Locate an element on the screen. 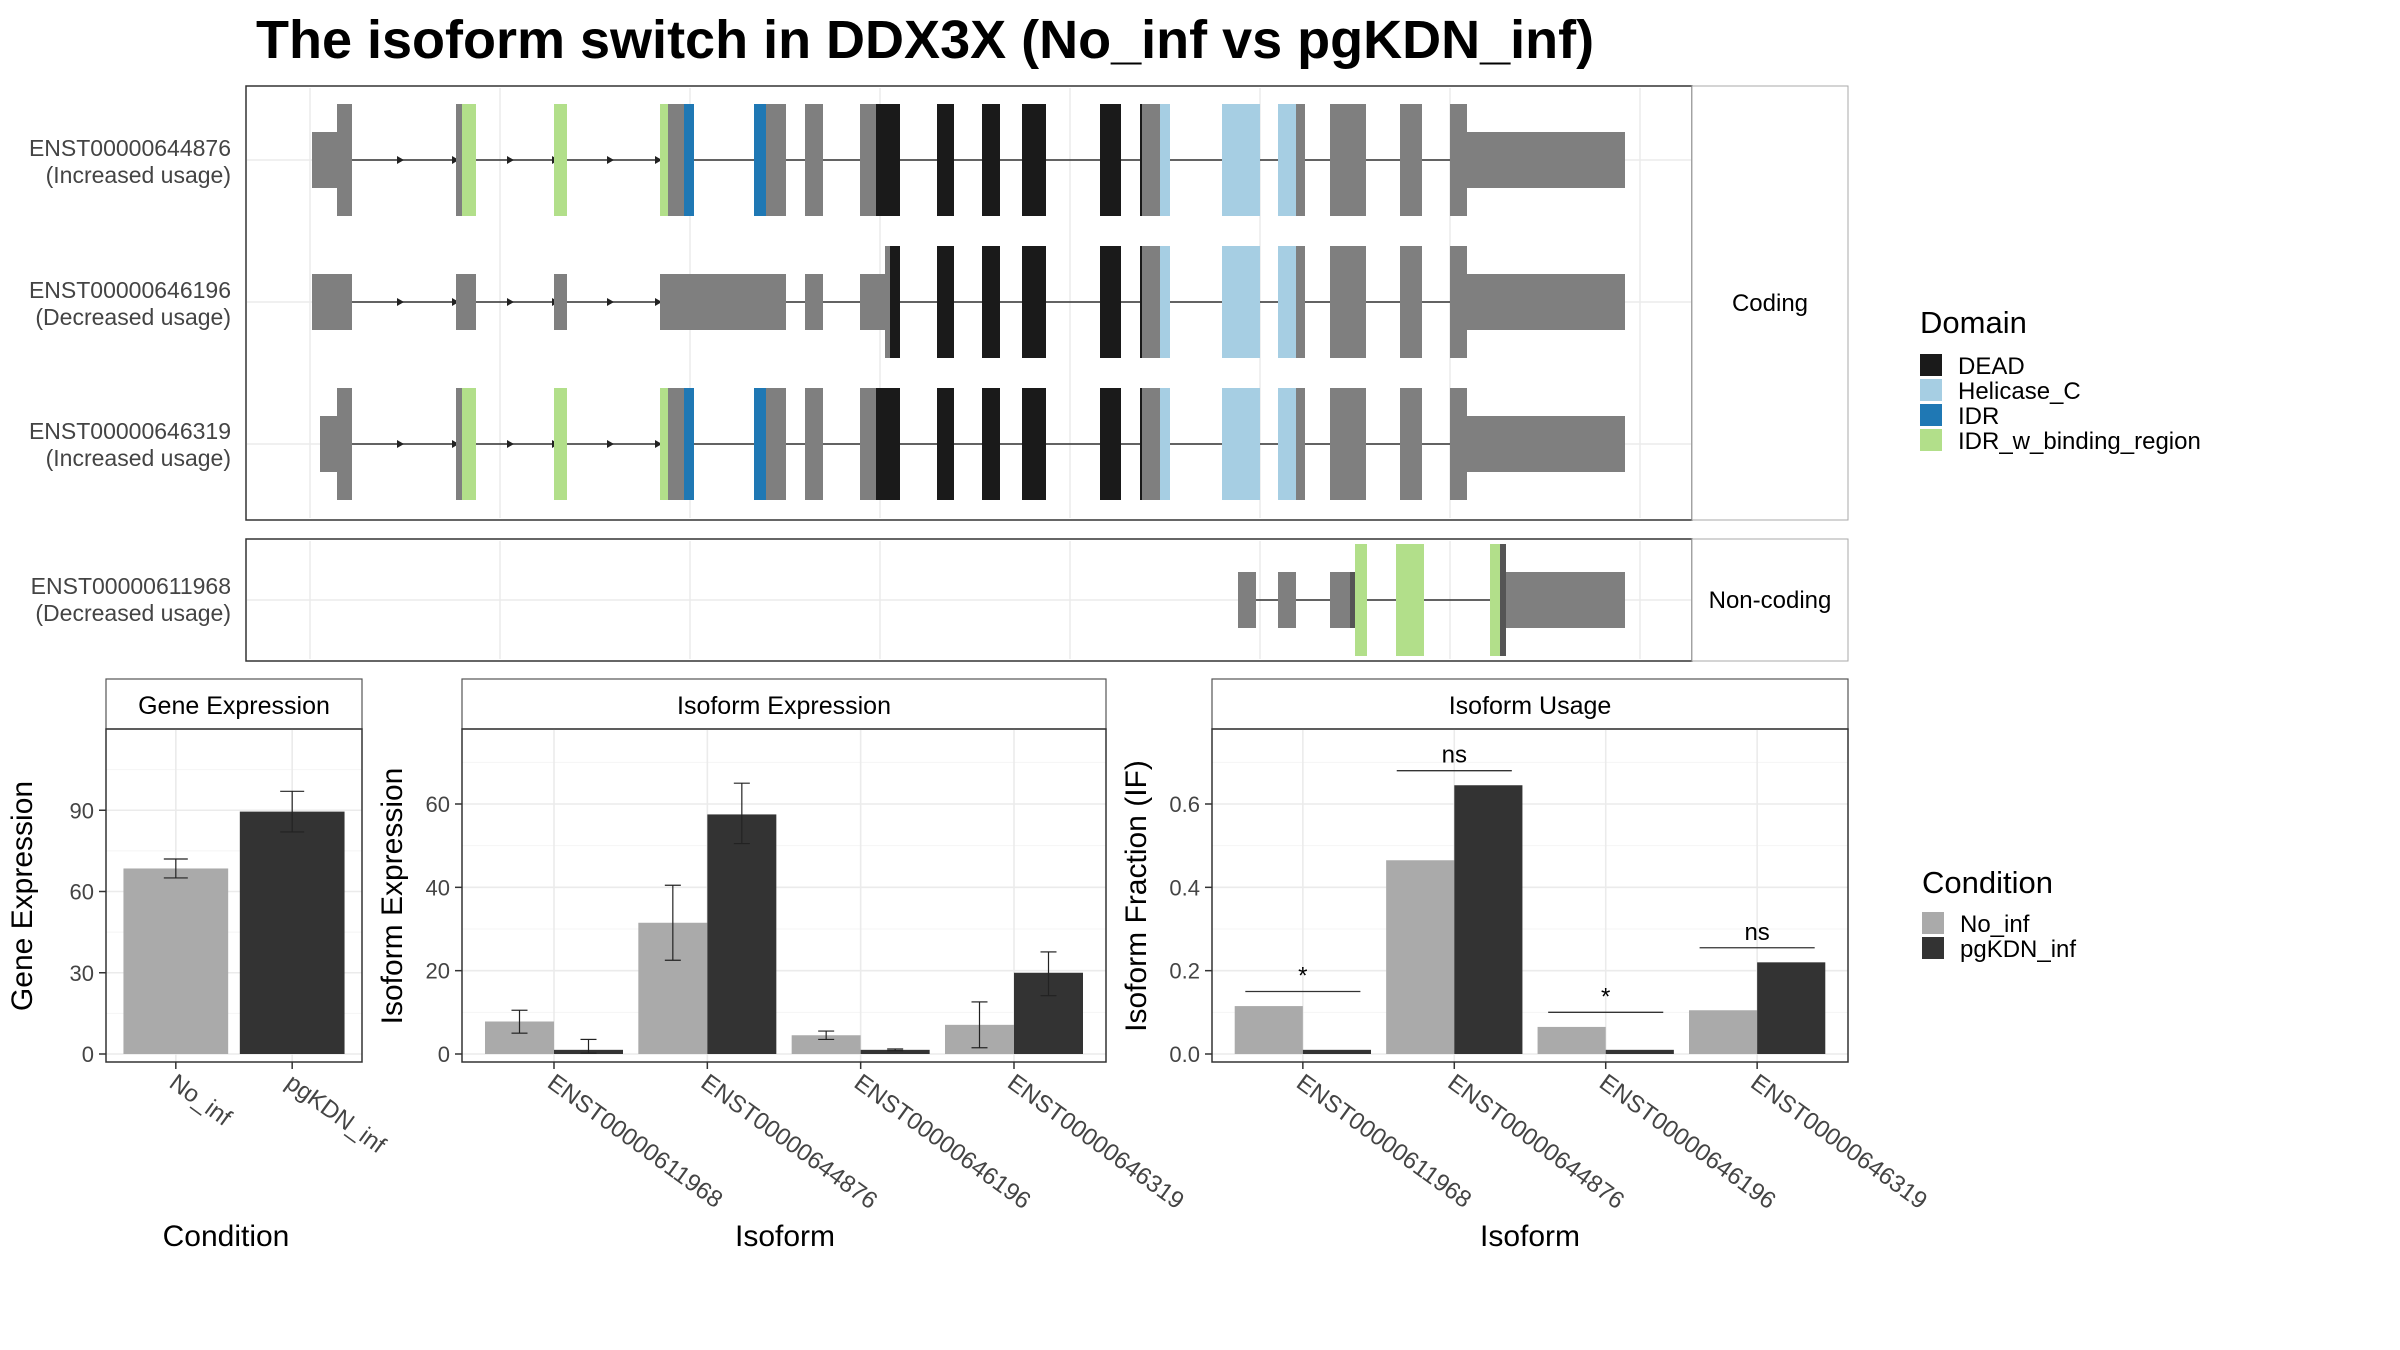  isoform-label-id: ENST00000611968 is located at coordinates (131, 586).